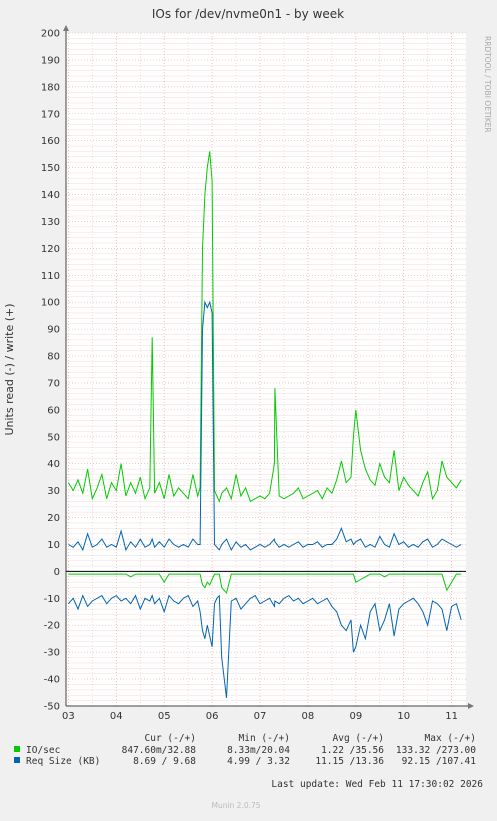 Image resolution: width=497 pixels, height=821 pixels. I want to click on legend-value-avg: 11.15 /13.36, so click(349, 761).